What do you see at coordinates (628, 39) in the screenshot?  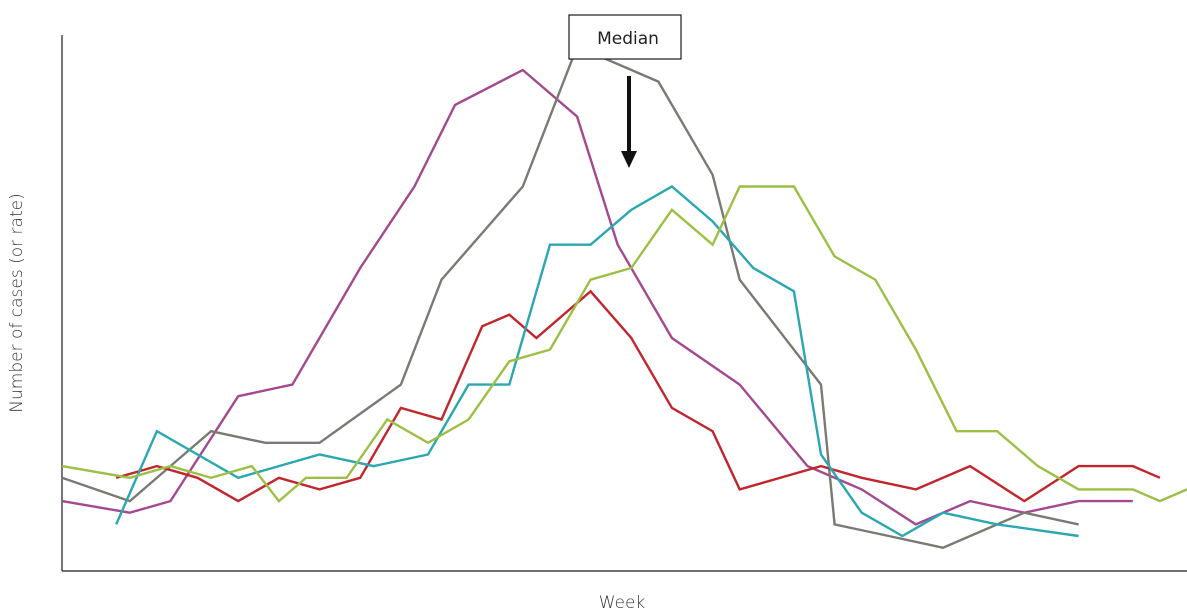 I see `median-annotation-label: Median` at bounding box center [628, 39].